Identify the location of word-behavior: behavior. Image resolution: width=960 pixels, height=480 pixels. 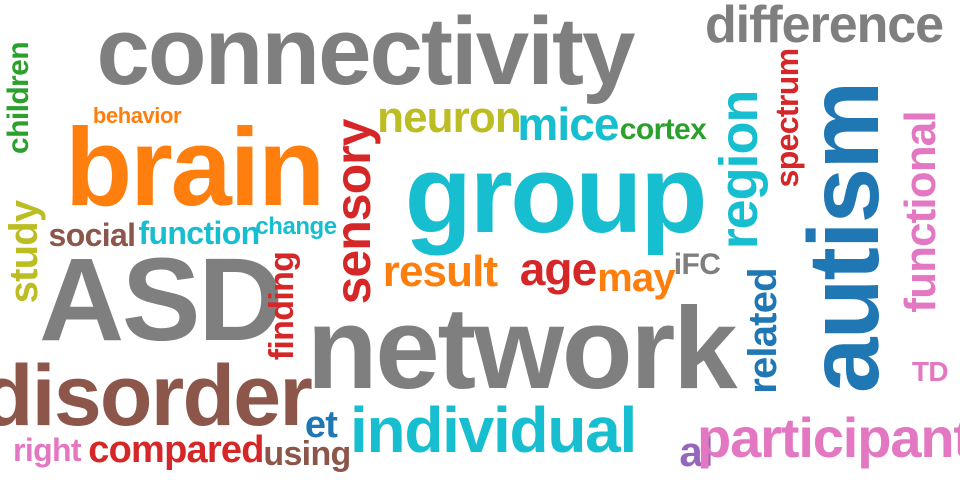
(137, 115).